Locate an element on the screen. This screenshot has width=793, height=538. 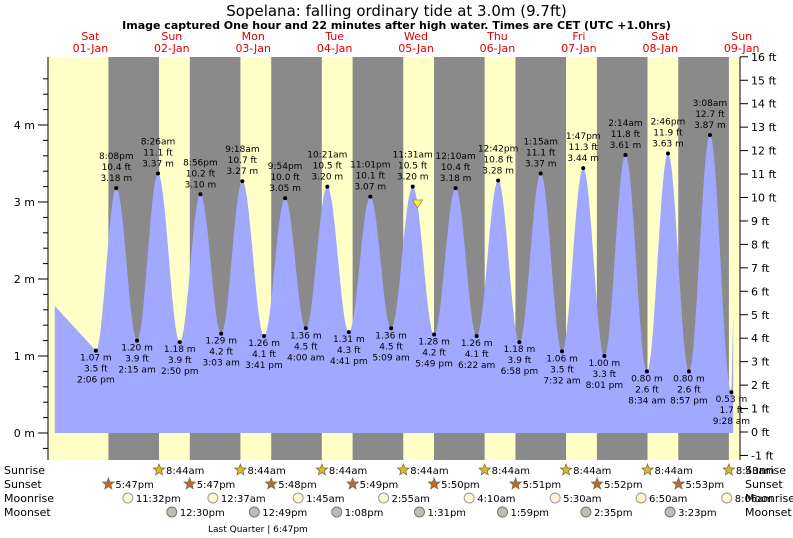
row-label-left-moonset: Moonset is located at coordinates (27, 512).